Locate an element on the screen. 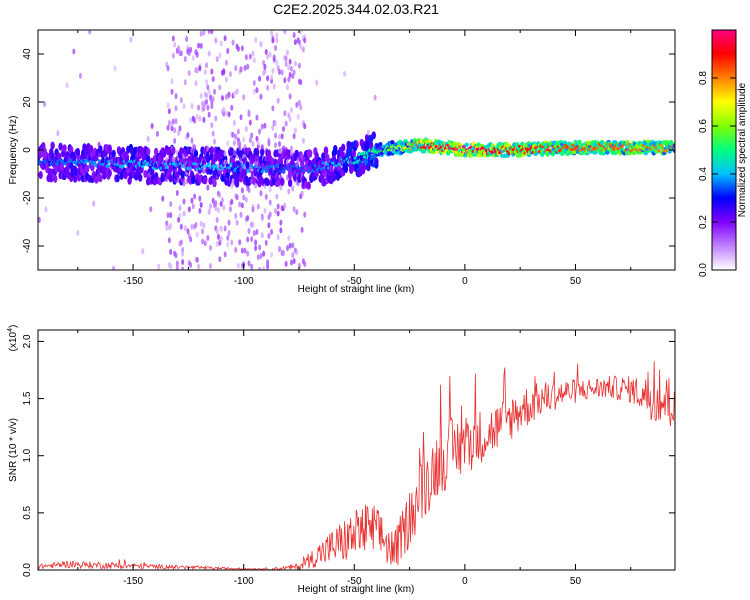  y-tick-label: -40 is located at coordinates (27, 245).